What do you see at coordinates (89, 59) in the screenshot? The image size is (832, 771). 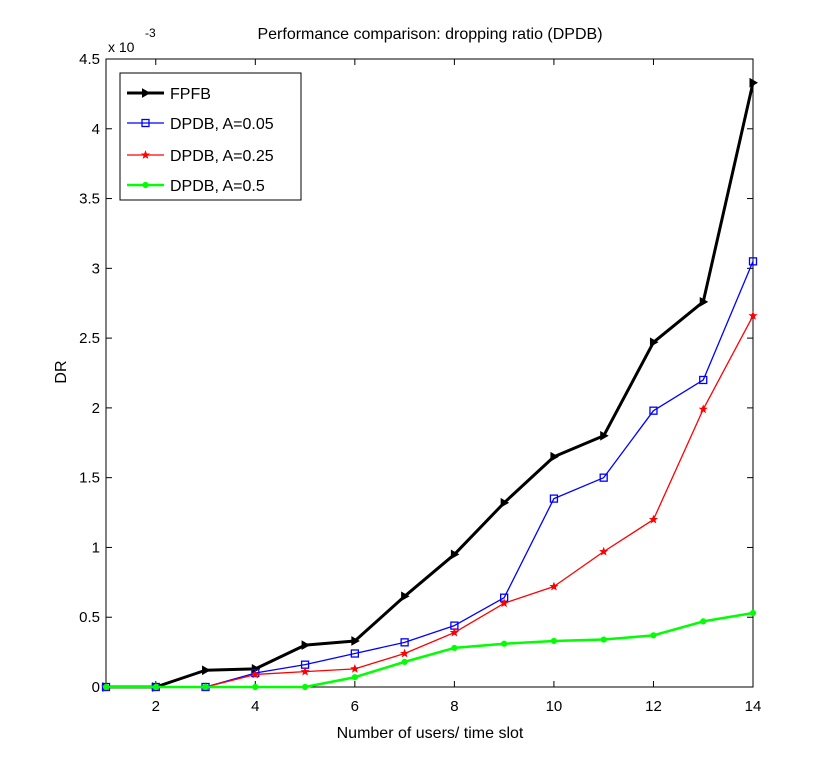 I see `y-tick-label: 4.5` at bounding box center [89, 59].